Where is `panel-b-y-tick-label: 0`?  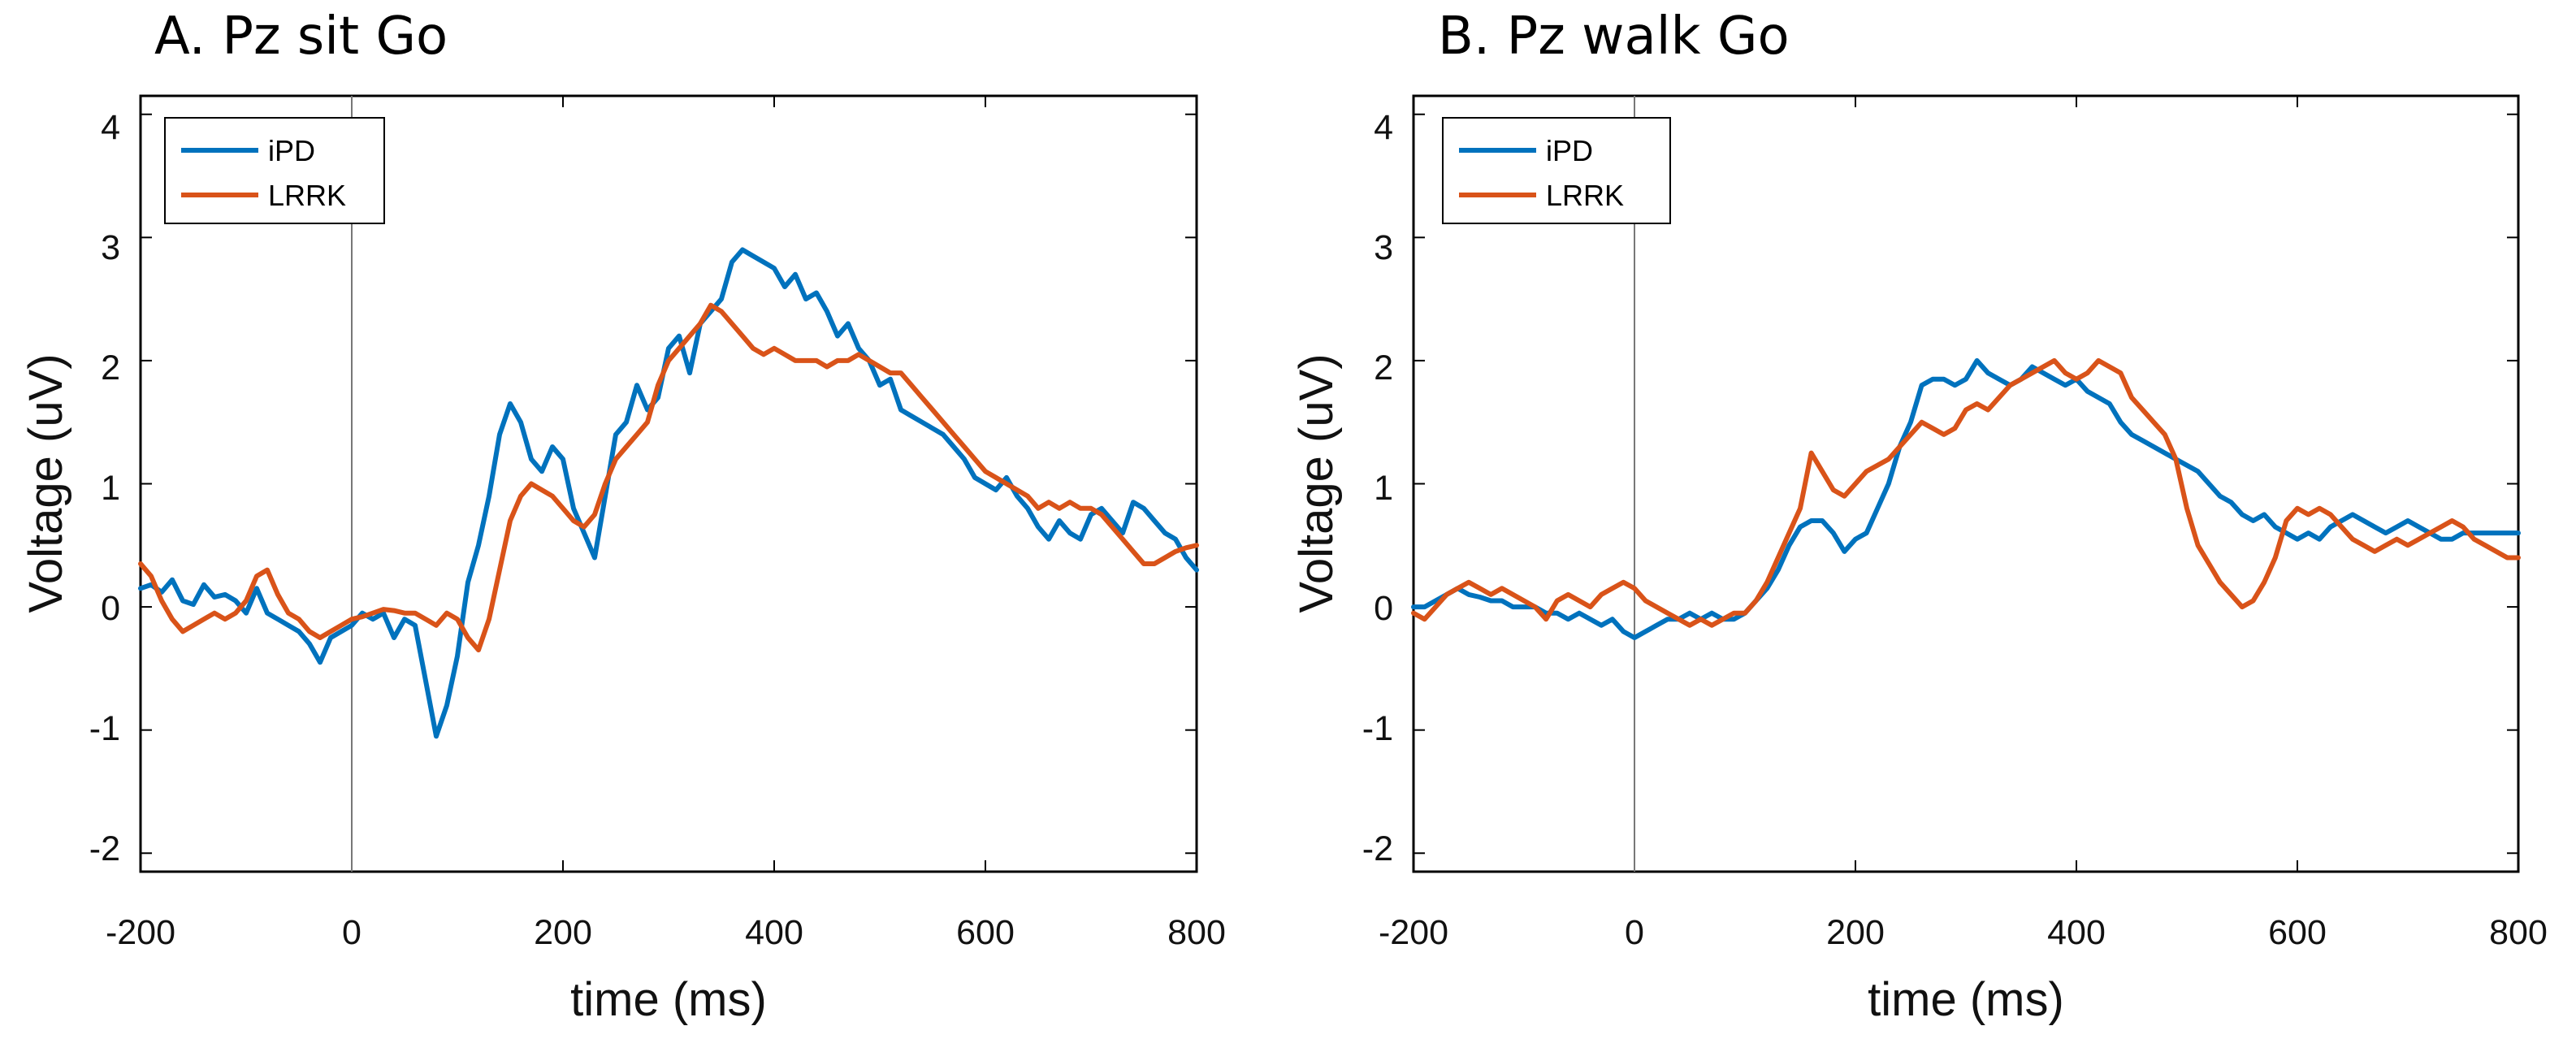 panel-b-y-tick-label: 0 is located at coordinates (1383, 608).